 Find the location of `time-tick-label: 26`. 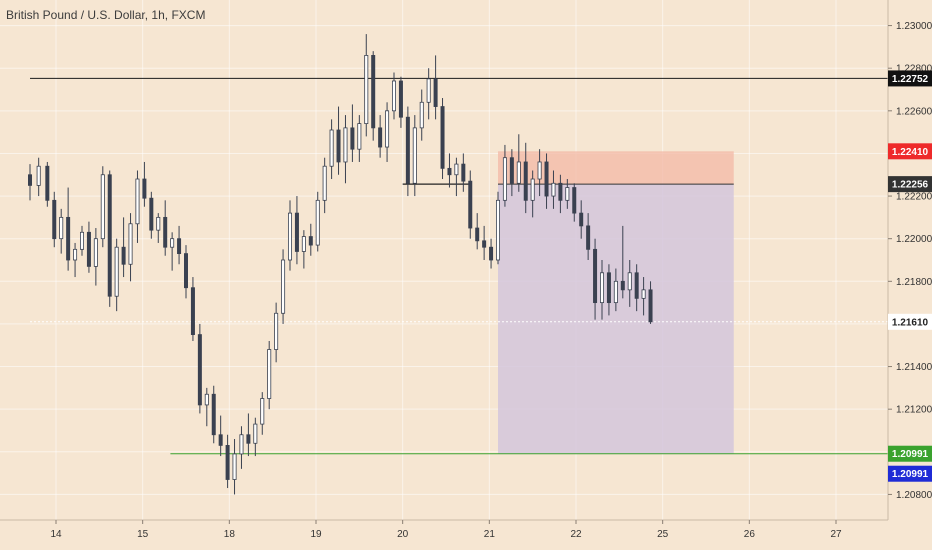

time-tick-label: 26 is located at coordinates (750, 534).